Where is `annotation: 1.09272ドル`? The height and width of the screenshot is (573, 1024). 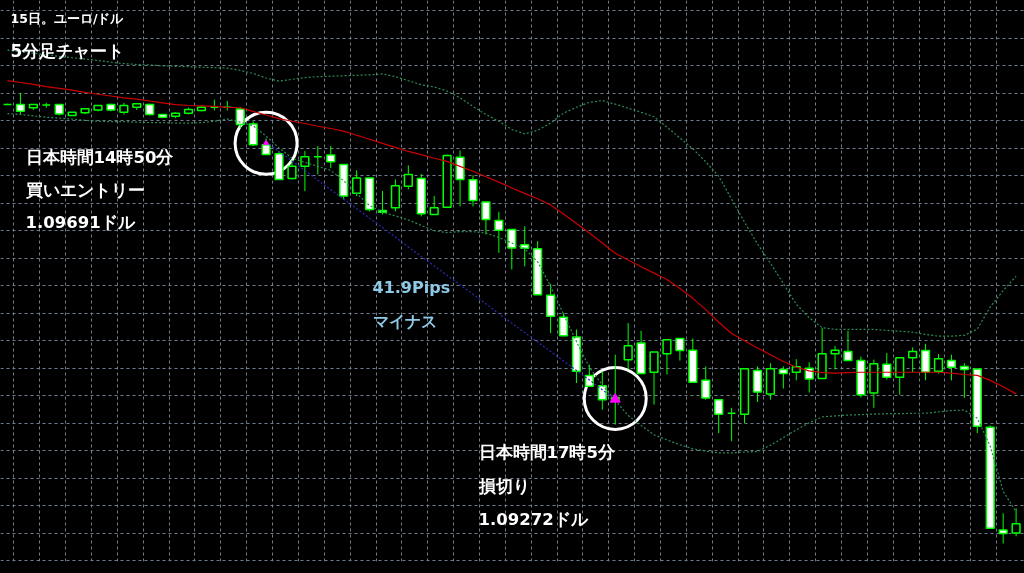
annotation: 1.09272ドル is located at coordinates (533, 519).